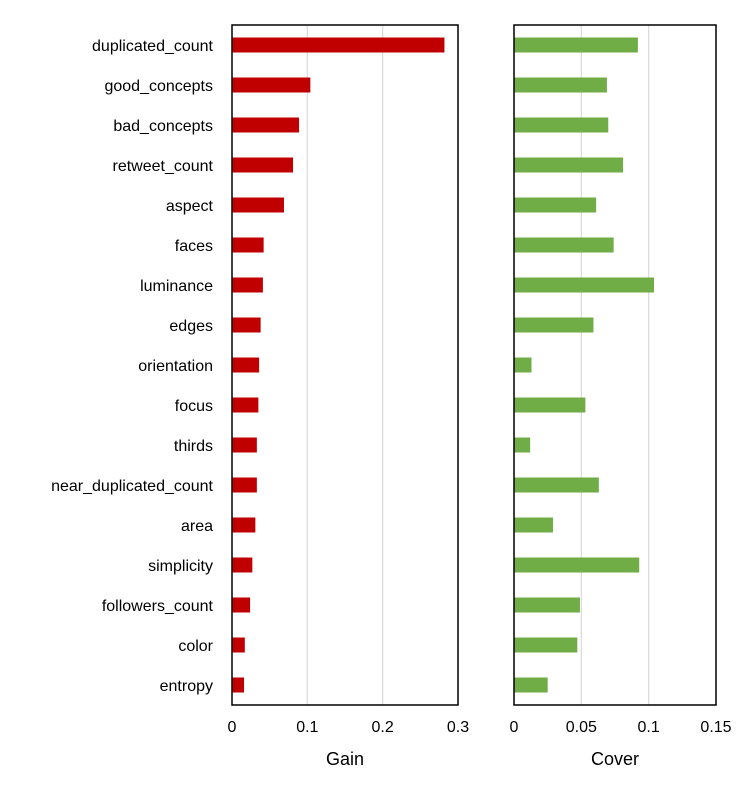  Describe the element at coordinates (523, 365) in the screenshot. I see `cover-bar-orientation` at that location.